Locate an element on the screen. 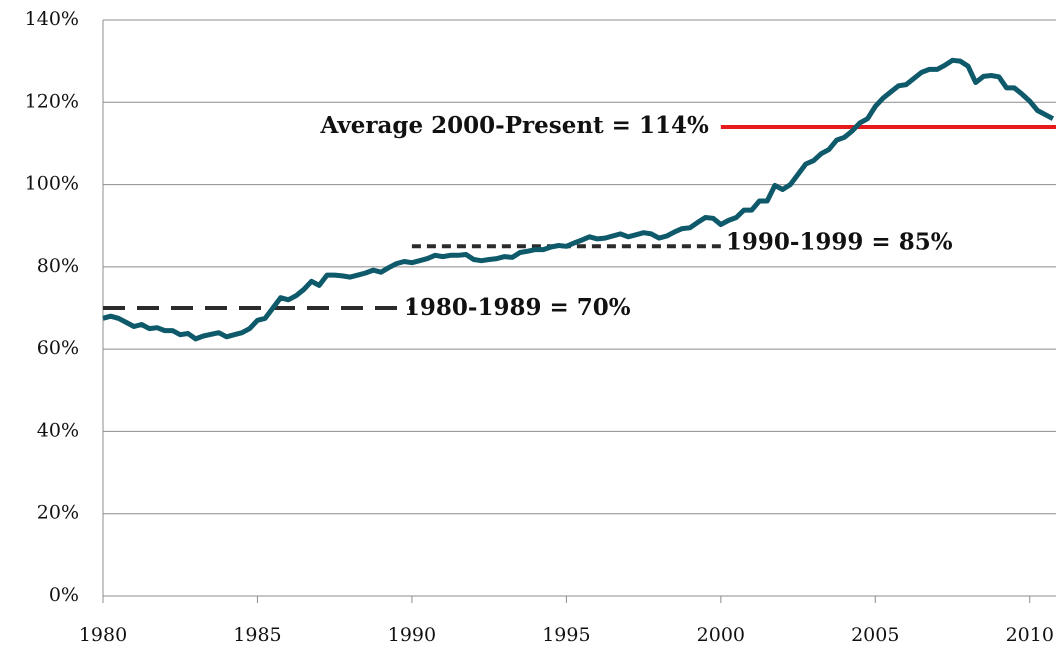 This screenshot has height=651, width=1061. y-tick-label: 20% is located at coordinates (58, 513).